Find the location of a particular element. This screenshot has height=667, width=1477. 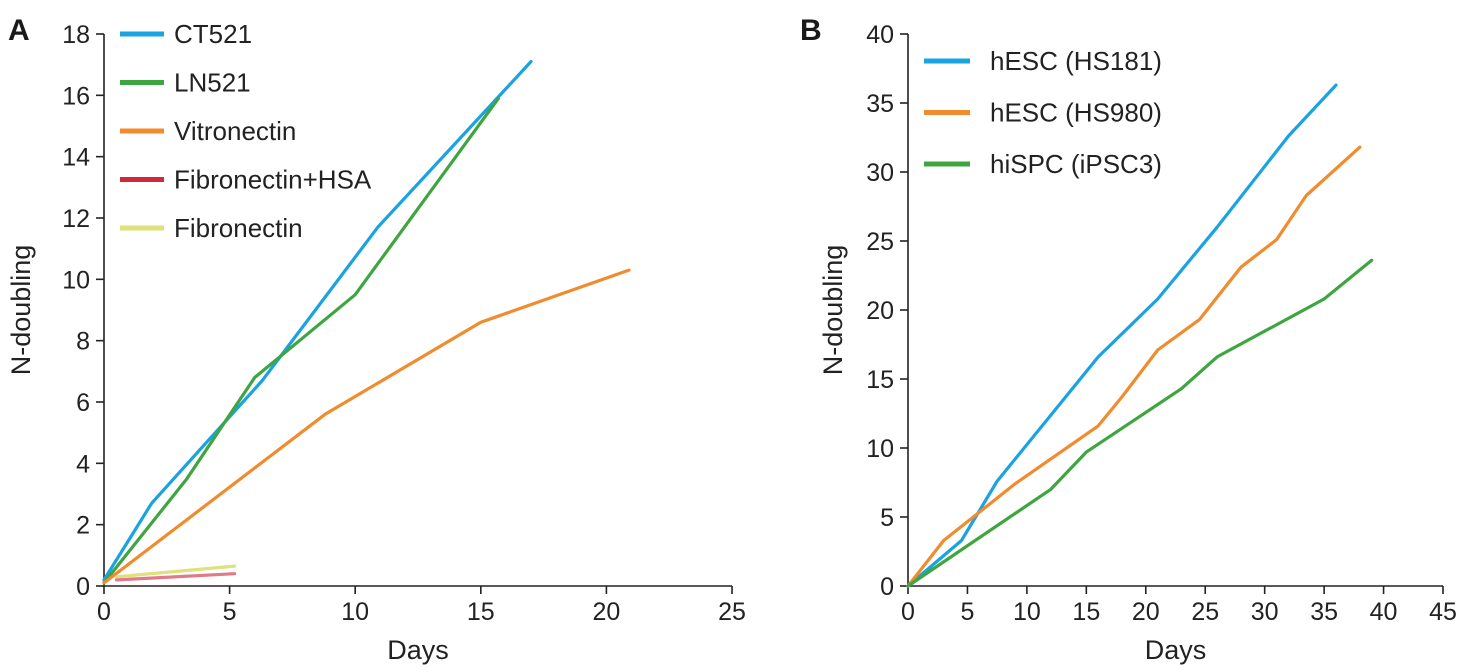

x-tick-label: 40 is located at coordinates (1384, 612).